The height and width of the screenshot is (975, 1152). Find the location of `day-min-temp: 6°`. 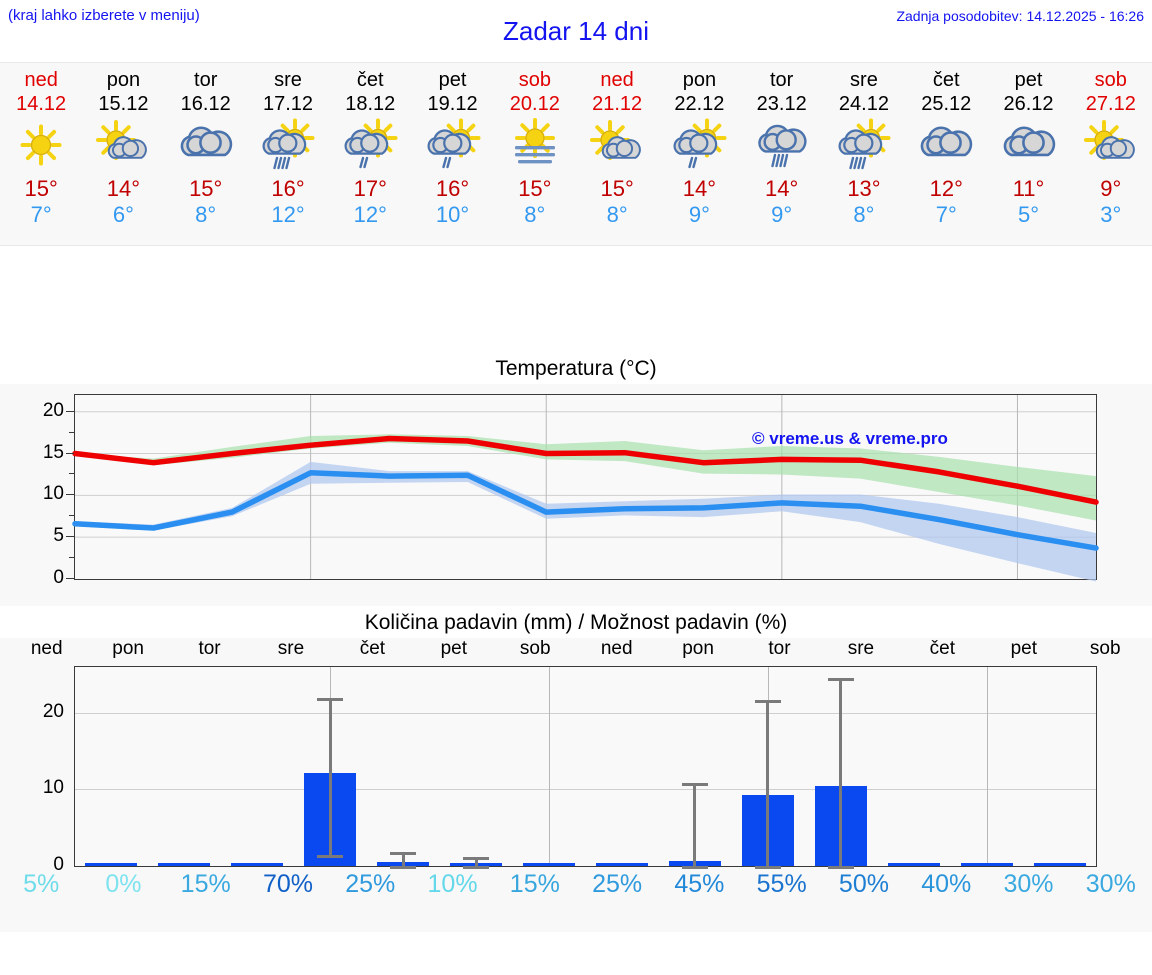

day-min-temp: 6° is located at coordinates (123, 214).